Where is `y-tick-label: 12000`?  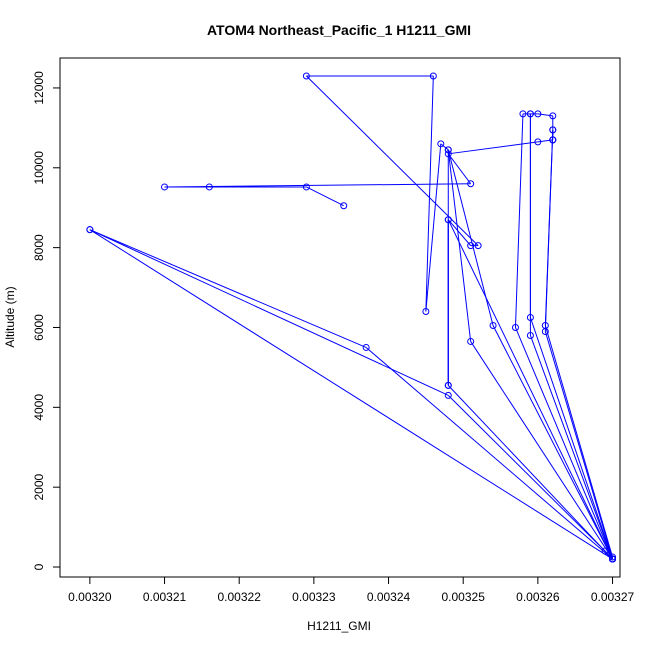
y-tick-label: 12000 is located at coordinates (39, 88).